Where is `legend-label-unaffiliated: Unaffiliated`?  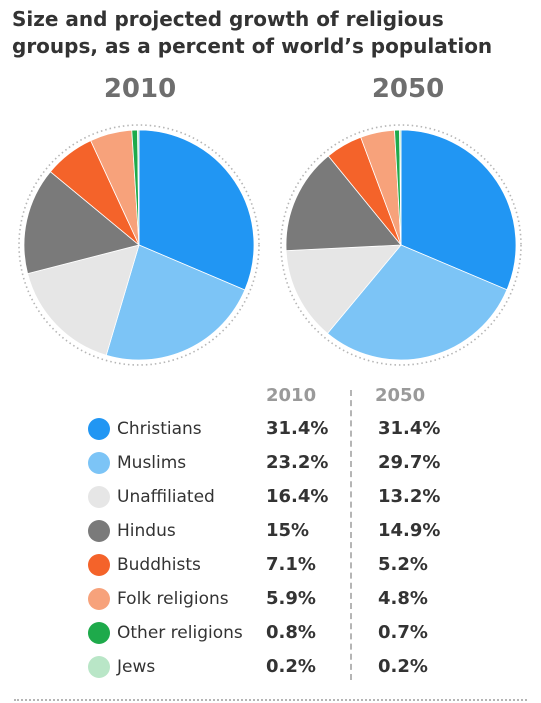 legend-label-unaffiliated: Unaffiliated is located at coordinates (166, 497).